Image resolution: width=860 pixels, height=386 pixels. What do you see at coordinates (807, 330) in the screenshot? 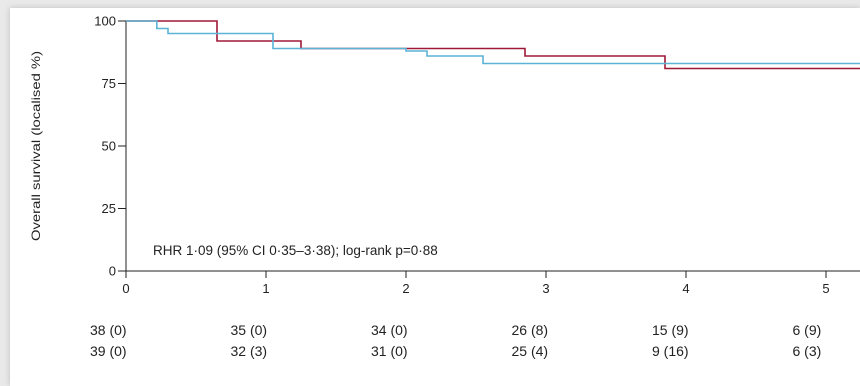
I see `risk-table-cell: 6 (9)` at bounding box center [807, 330].